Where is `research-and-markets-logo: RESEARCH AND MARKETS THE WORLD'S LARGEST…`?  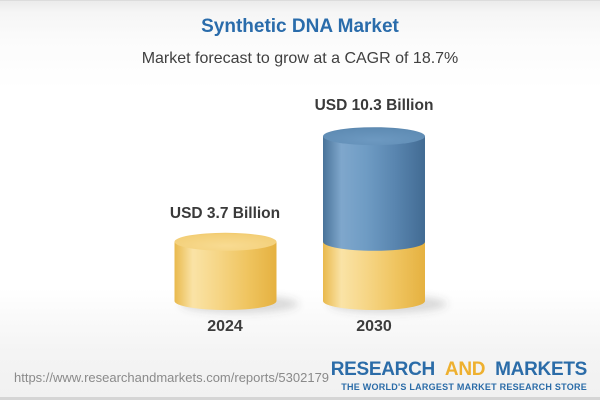
research-and-markets-logo: RESEARCH AND MARKETS THE WORLD'S LARGEST… is located at coordinates (459, 375).